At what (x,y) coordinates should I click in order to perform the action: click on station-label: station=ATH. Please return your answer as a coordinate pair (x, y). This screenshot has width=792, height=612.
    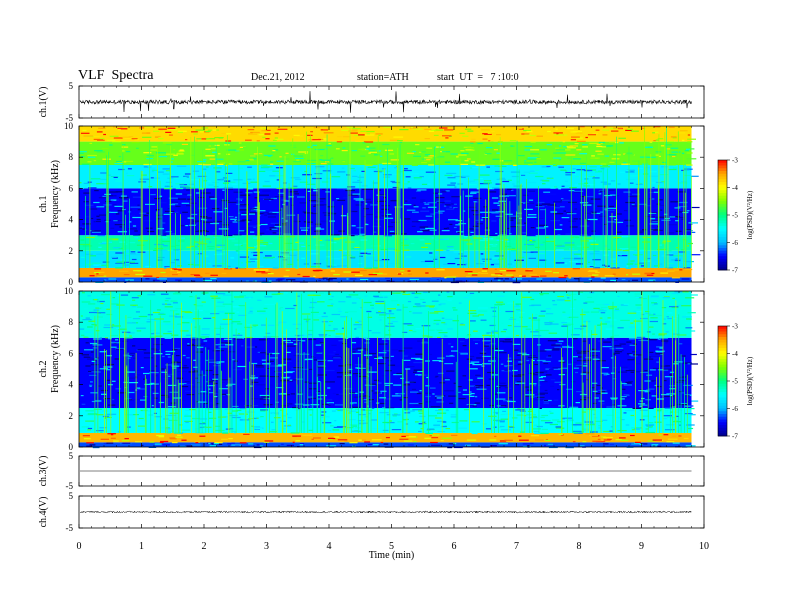
    Looking at the image, I should click on (383, 77).